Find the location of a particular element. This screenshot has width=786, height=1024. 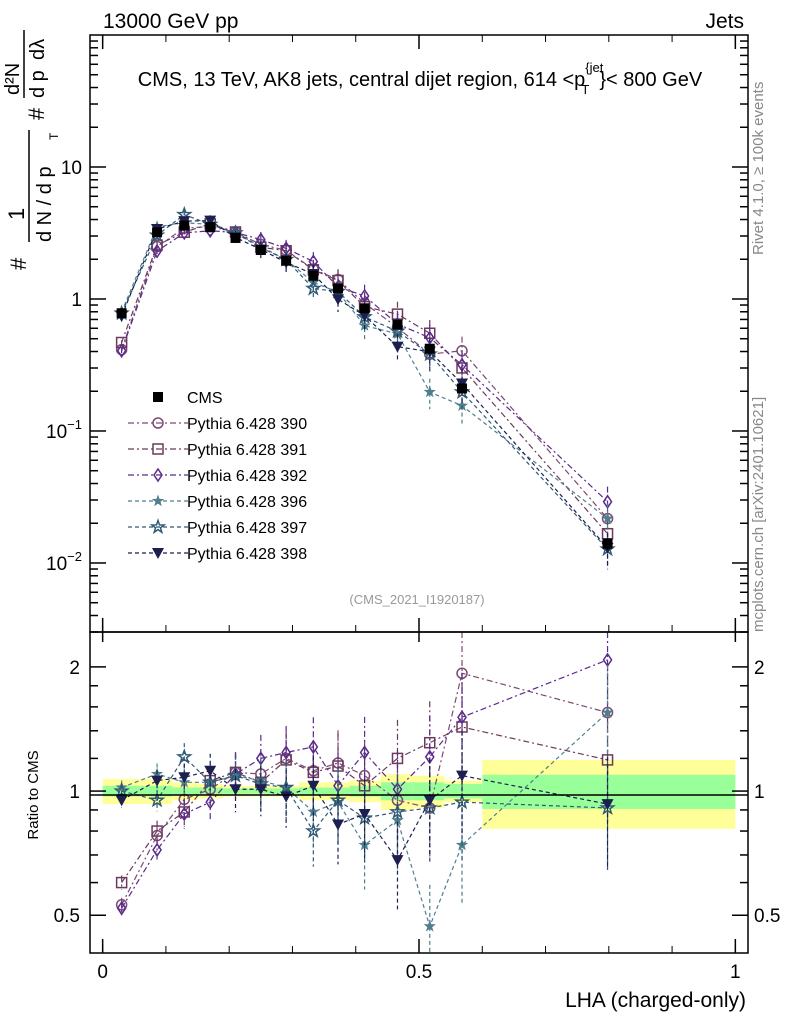

ratio-tick-label-left: 0.5 is located at coordinates (67, 916).